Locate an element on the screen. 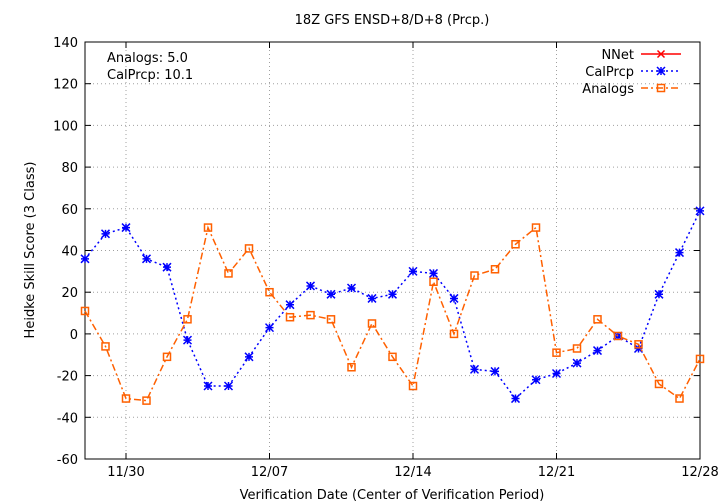 The image size is (720, 504). y-tick-label: 140 is located at coordinates (65, 43).